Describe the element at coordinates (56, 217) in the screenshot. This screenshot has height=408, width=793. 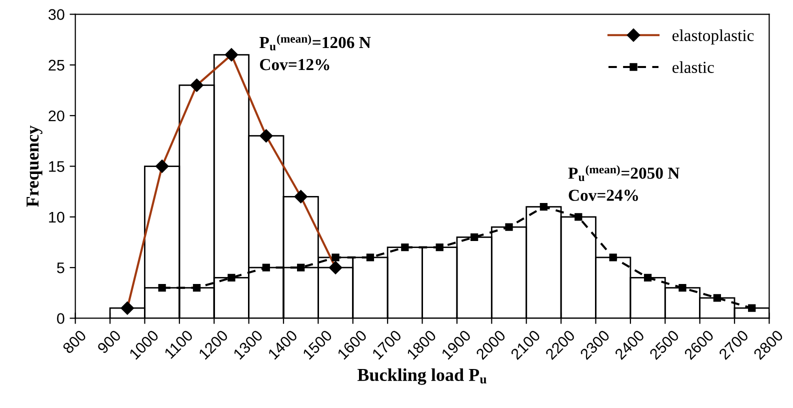
I see `y-tick-label: 10` at that location.